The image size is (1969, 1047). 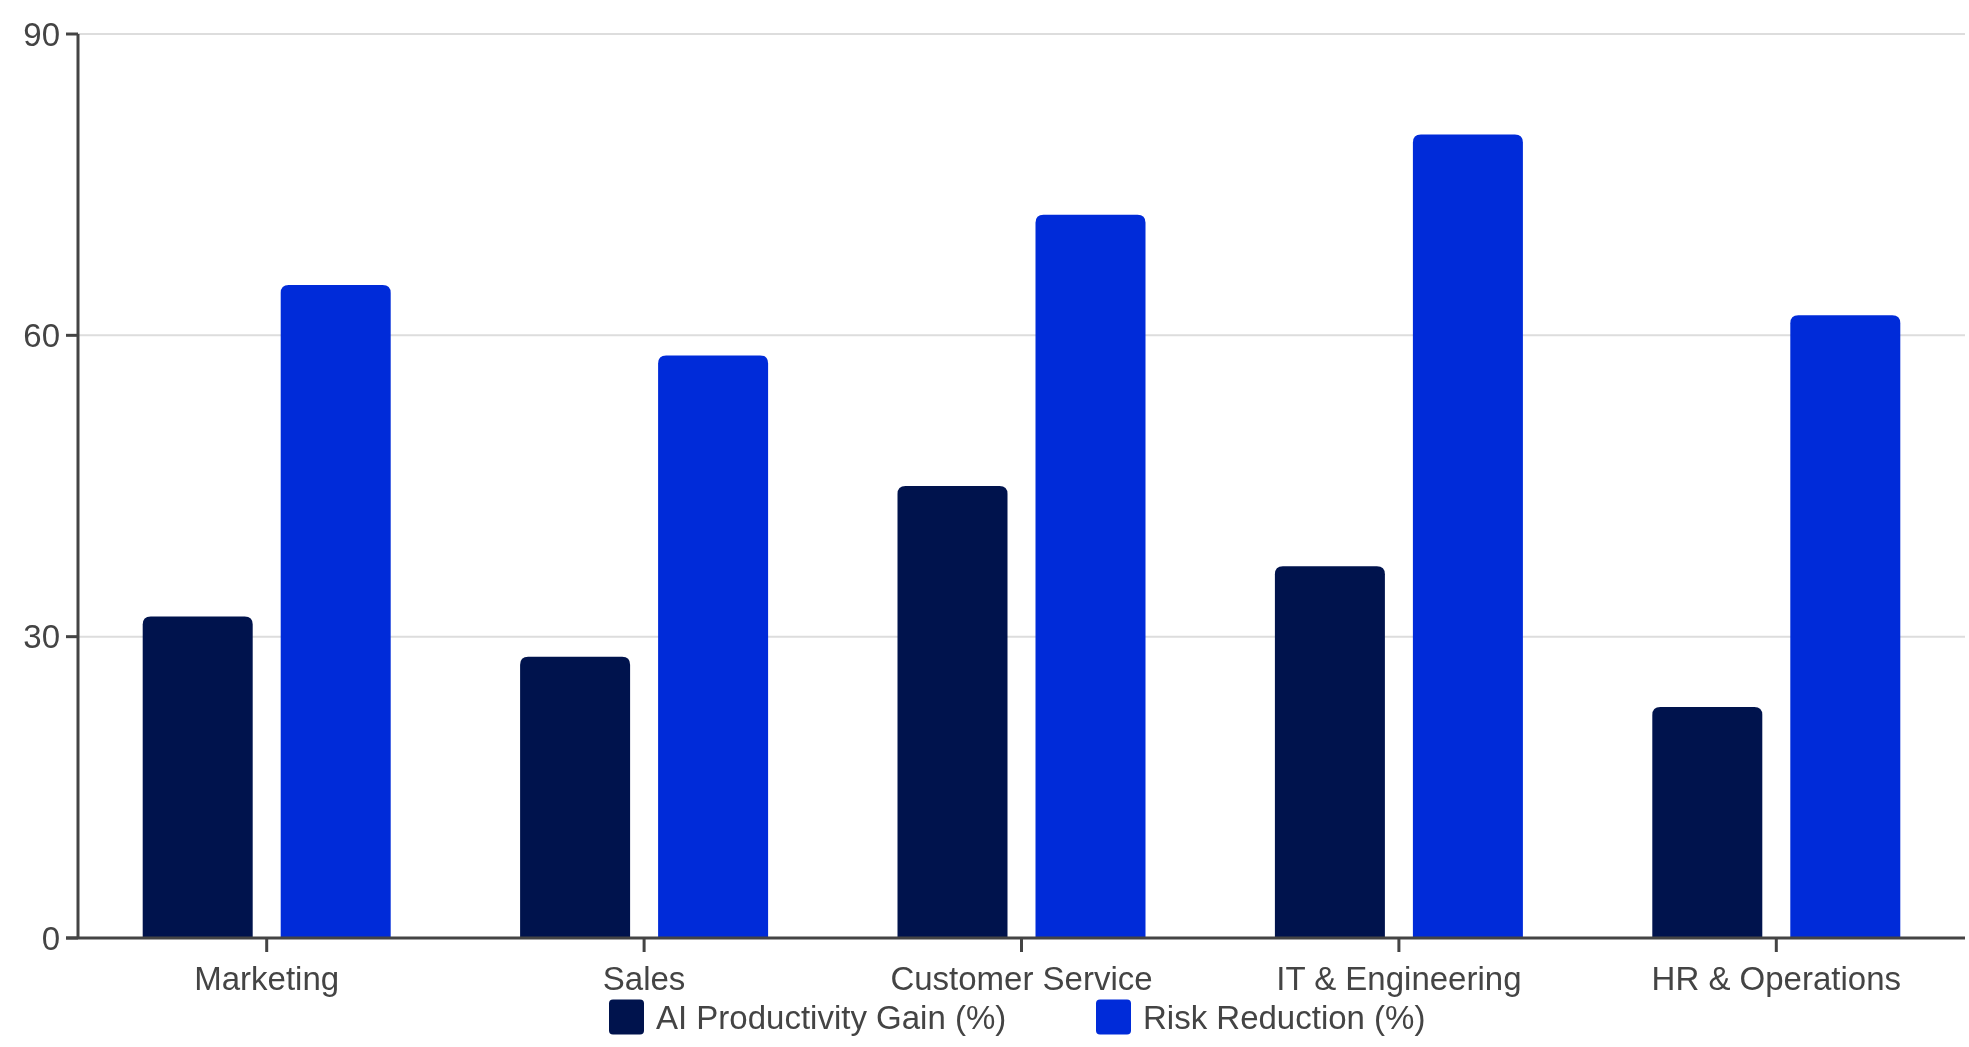 I want to click on x-tick-label: IT & Engineering, so click(x=1399, y=978).